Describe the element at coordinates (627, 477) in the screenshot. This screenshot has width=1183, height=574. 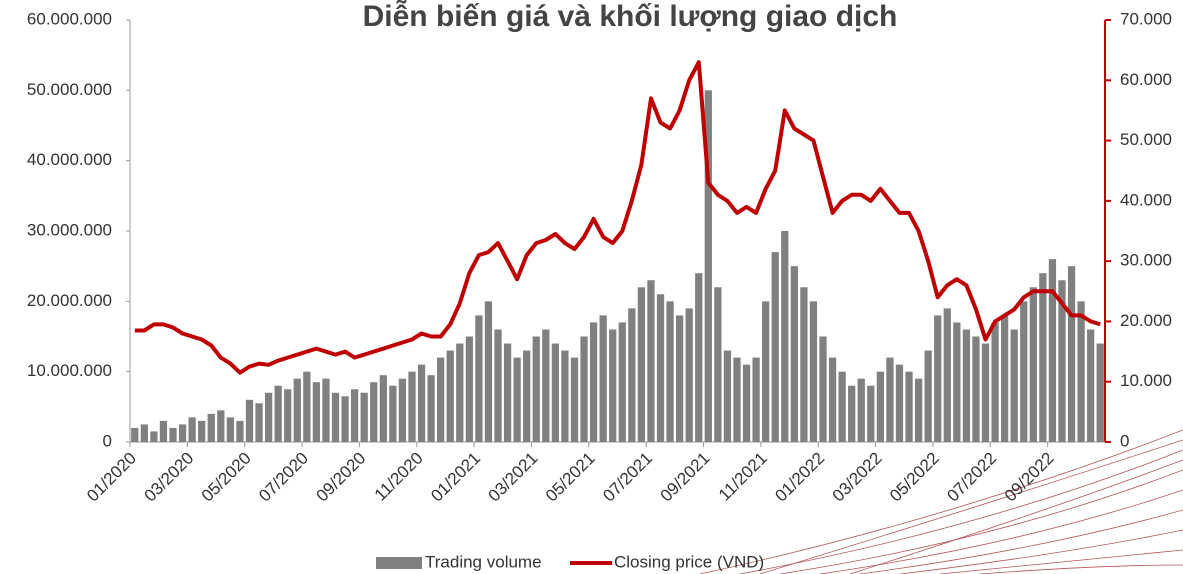
I see `x-tick-label: 07/2021` at that location.